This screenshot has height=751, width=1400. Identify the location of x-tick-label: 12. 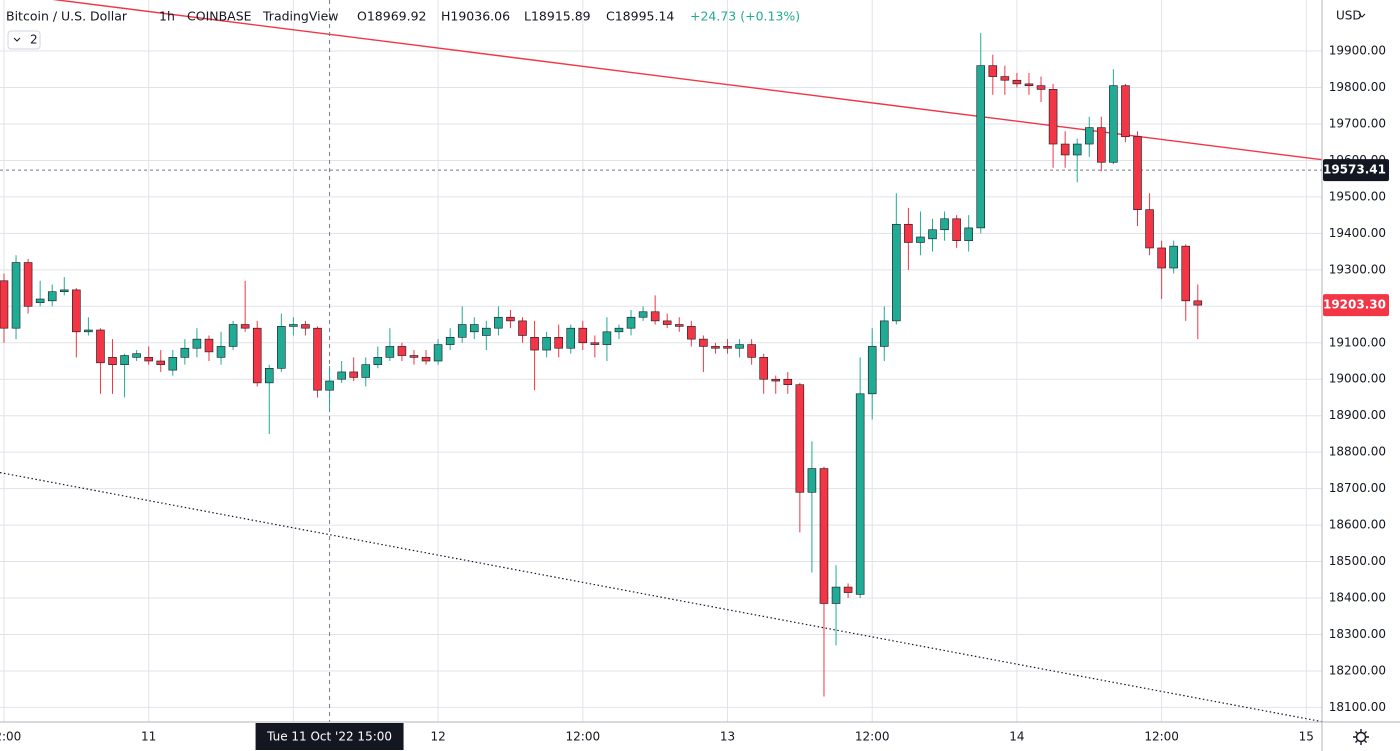
(437, 737).